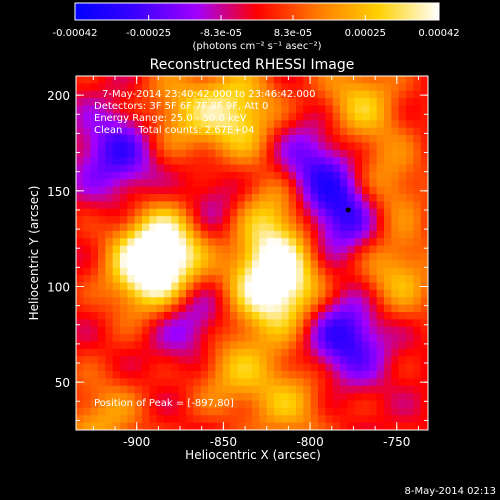  Describe the element at coordinates (221, 33) in the screenshot. I see `colorbar-tick-label: -8.3e-05` at that location.